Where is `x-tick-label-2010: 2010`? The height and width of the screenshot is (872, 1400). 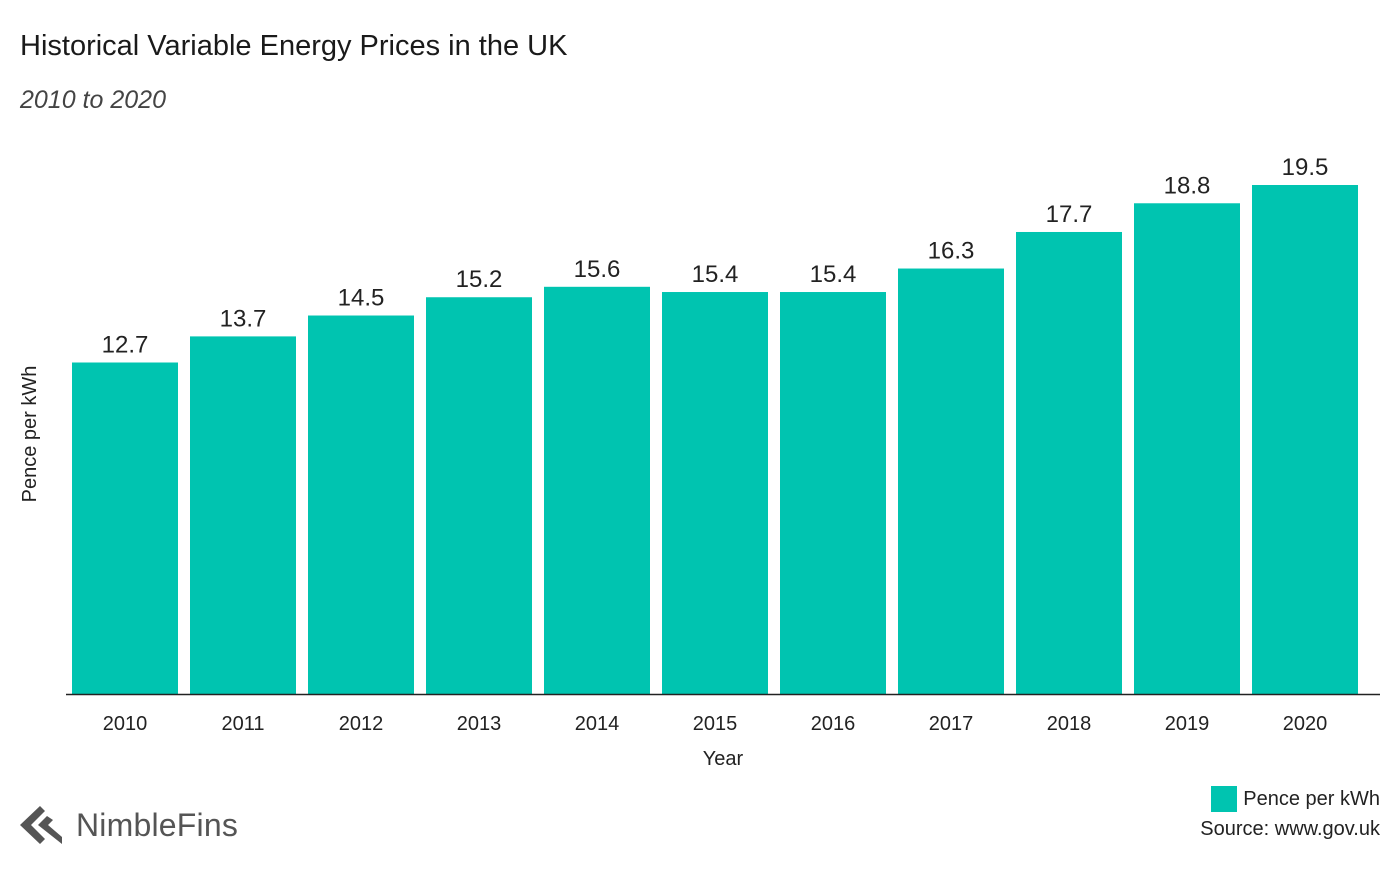 x-tick-label-2010: 2010 is located at coordinates (125, 724).